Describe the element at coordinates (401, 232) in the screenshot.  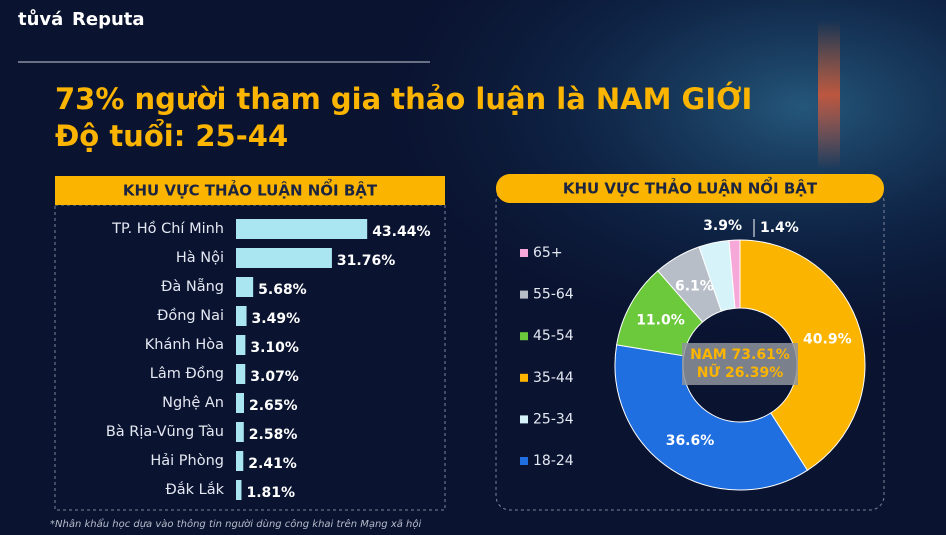
I see `value-label: 43.44%` at that location.